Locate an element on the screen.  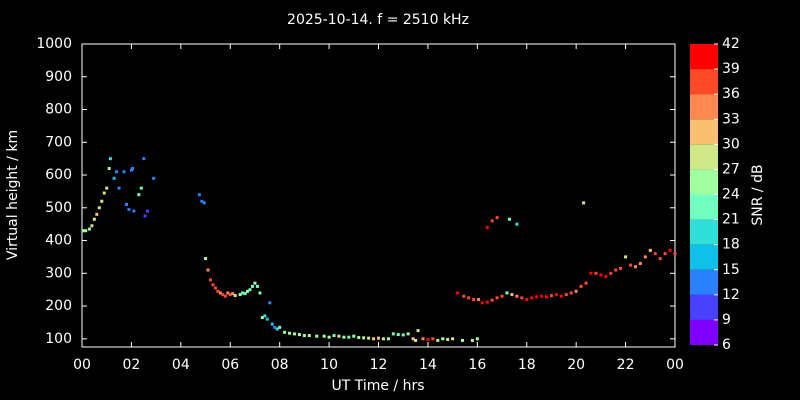
x-tick-label: 08 is located at coordinates (280, 365).